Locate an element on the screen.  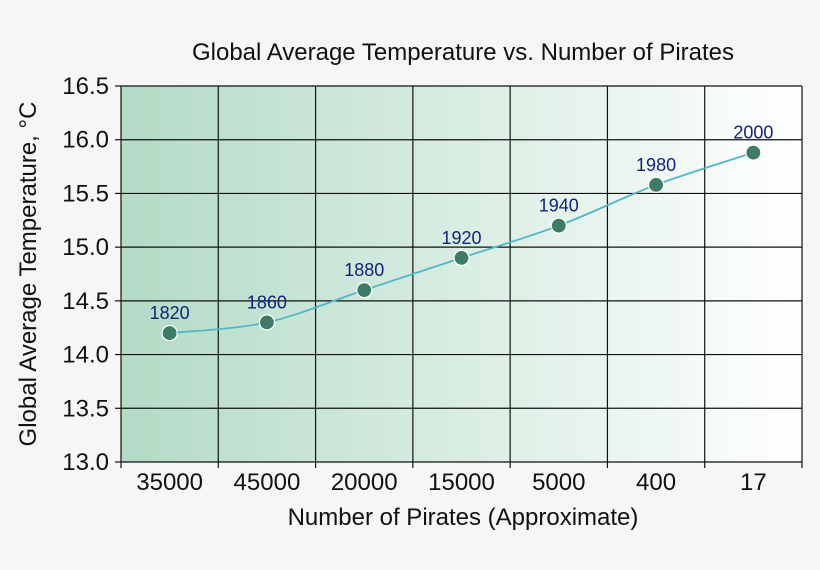
x-tick-label: 15000 is located at coordinates (461, 482).